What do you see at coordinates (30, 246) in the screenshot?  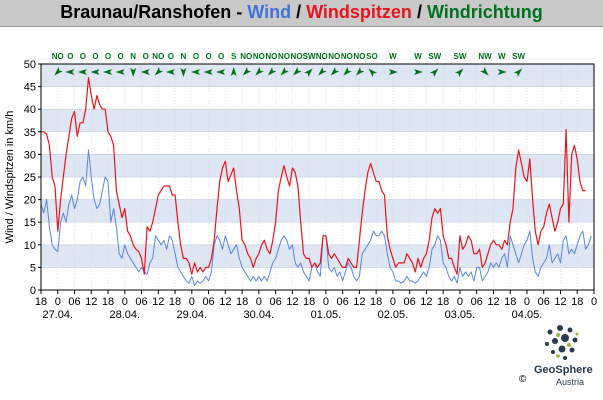 I see `y-tick-label: 10` at bounding box center [30, 246].